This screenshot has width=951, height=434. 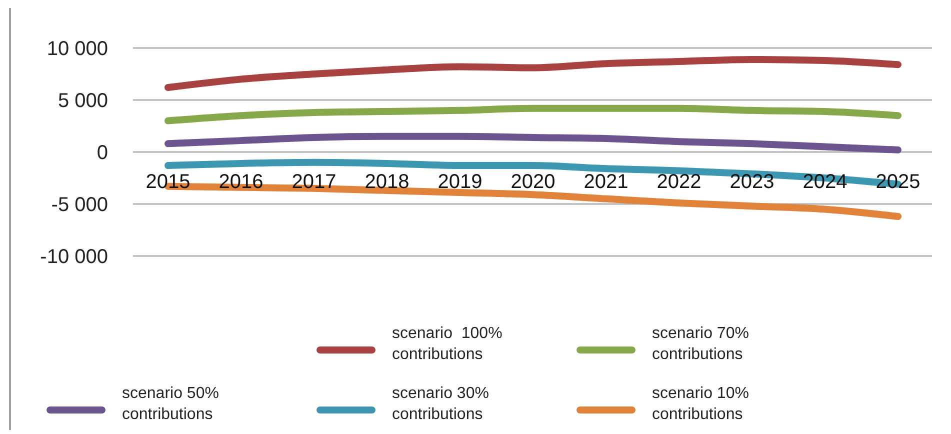 I want to click on x-tick-label: 2020, so click(x=533, y=182).